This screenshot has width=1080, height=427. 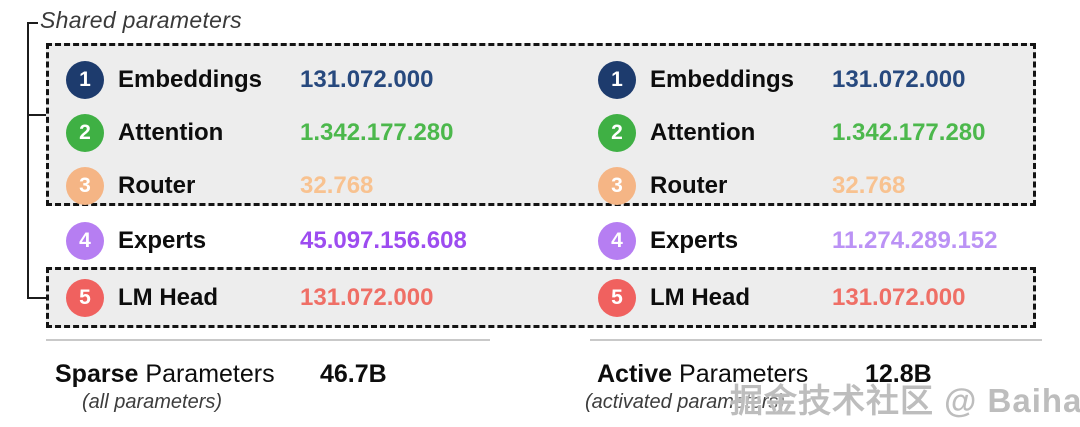 I want to click on row-sparse-attention: 2 Attention 1.342.177.280, so click(x=259, y=133).